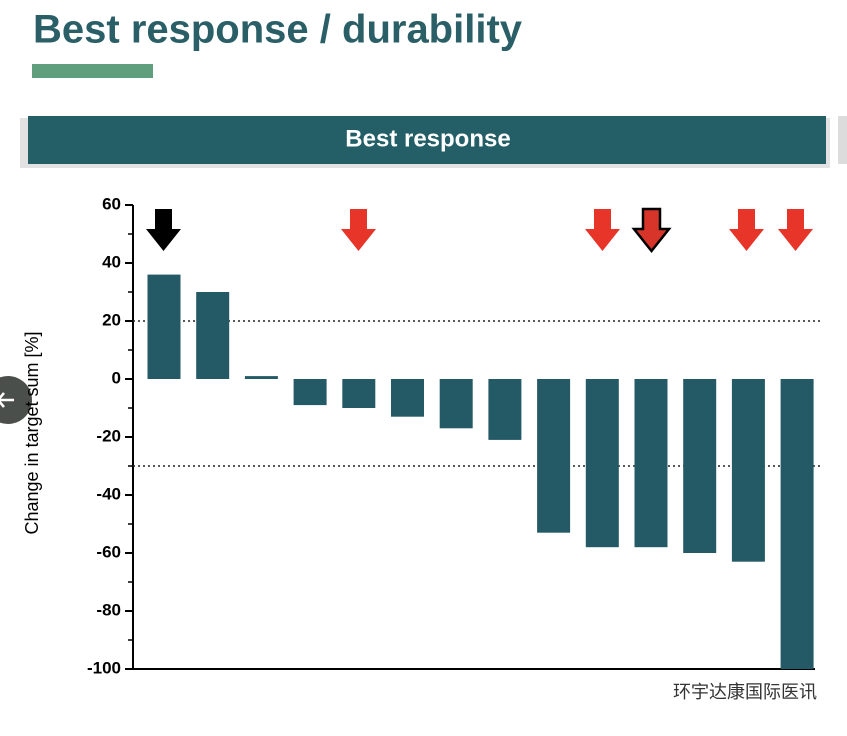 This screenshot has height=736, width=847. Describe the element at coordinates (111, 261) in the screenshot. I see `y-tick-label: 40` at that location.